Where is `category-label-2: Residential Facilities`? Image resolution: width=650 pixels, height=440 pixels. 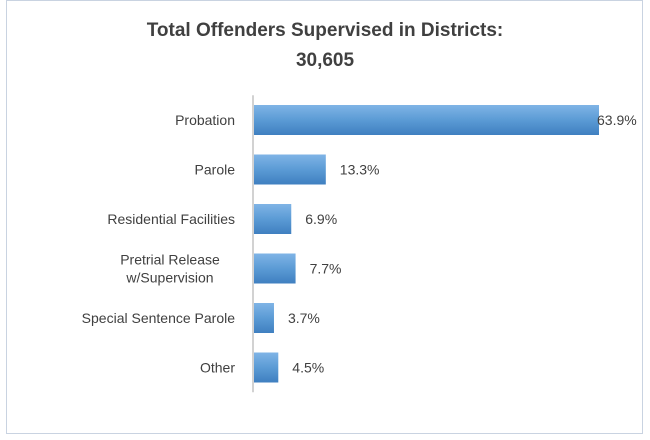 category-label-2: Residential Facilities is located at coordinates (171, 219).